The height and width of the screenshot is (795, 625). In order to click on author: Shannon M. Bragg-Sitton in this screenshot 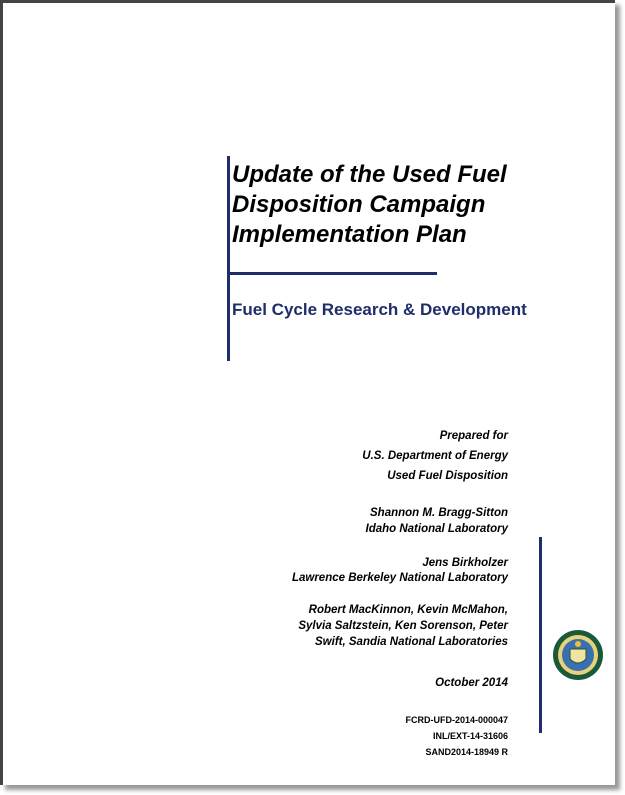, I will do `click(439, 513)`.